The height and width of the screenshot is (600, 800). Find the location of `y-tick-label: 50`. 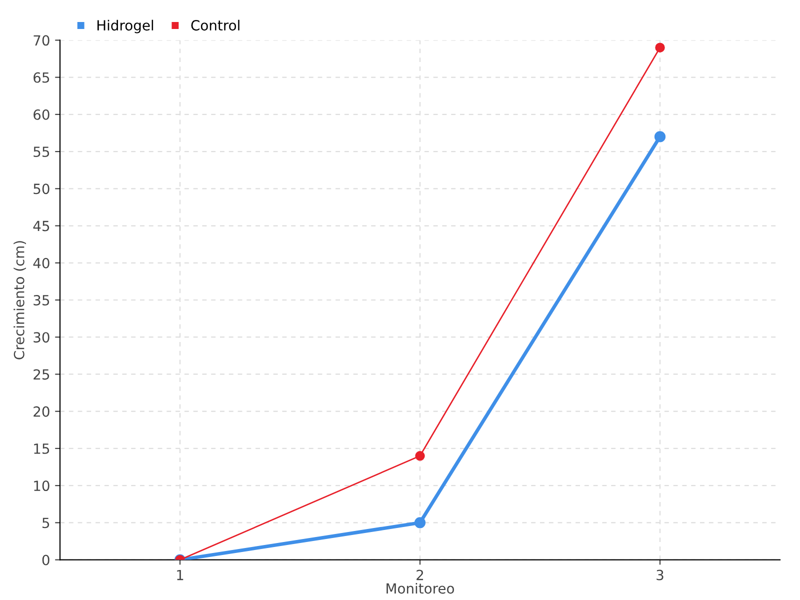

y-tick-label: 50 is located at coordinates (42, 189).